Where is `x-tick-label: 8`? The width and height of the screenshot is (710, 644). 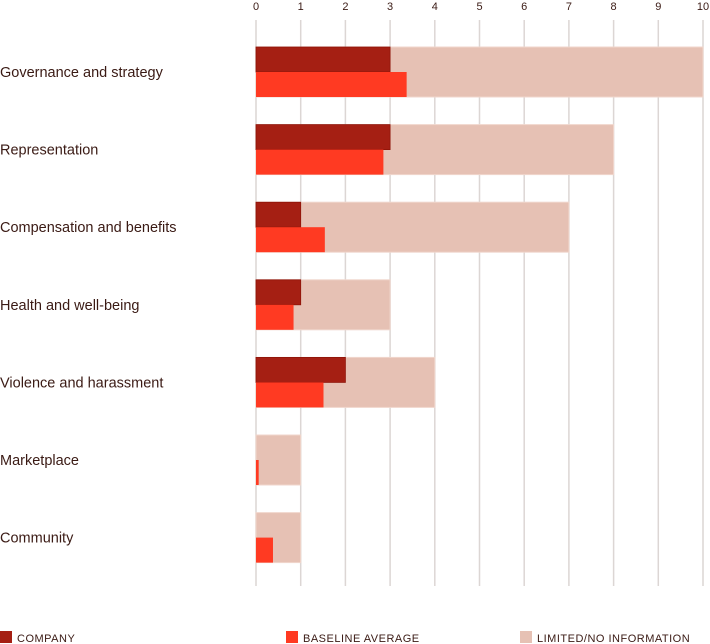 x-tick-label: 8 is located at coordinates (614, 7).